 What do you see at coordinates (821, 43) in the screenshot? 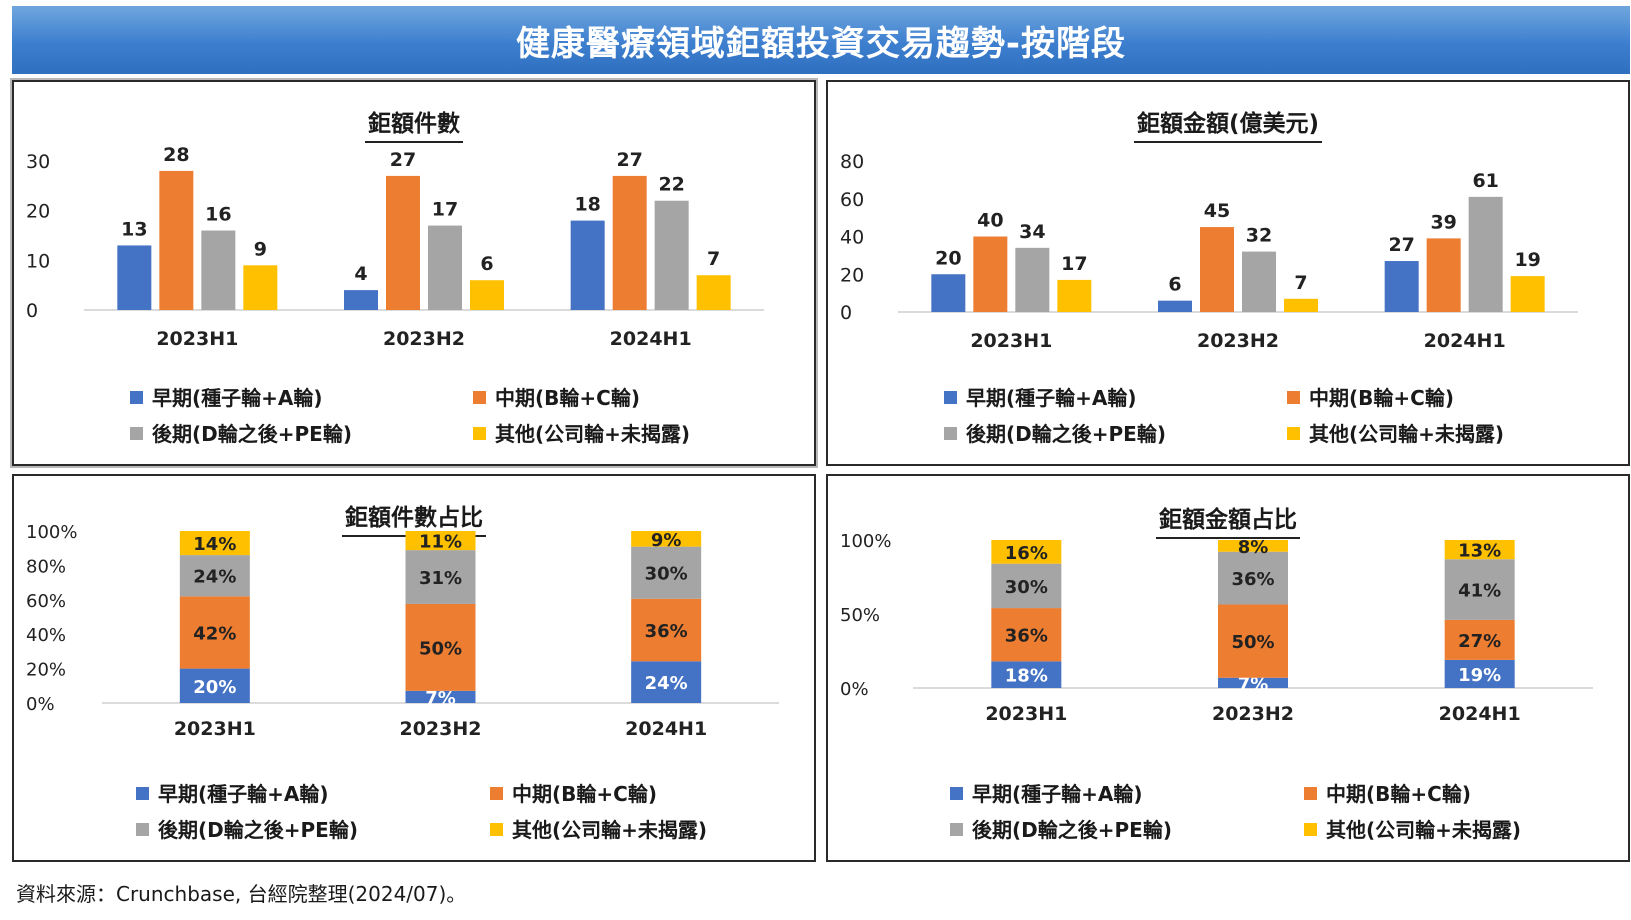
I see `page-title: 健康醫療領域鉅額投資交易趨勢-按階段` at bounding box center [821, 43].